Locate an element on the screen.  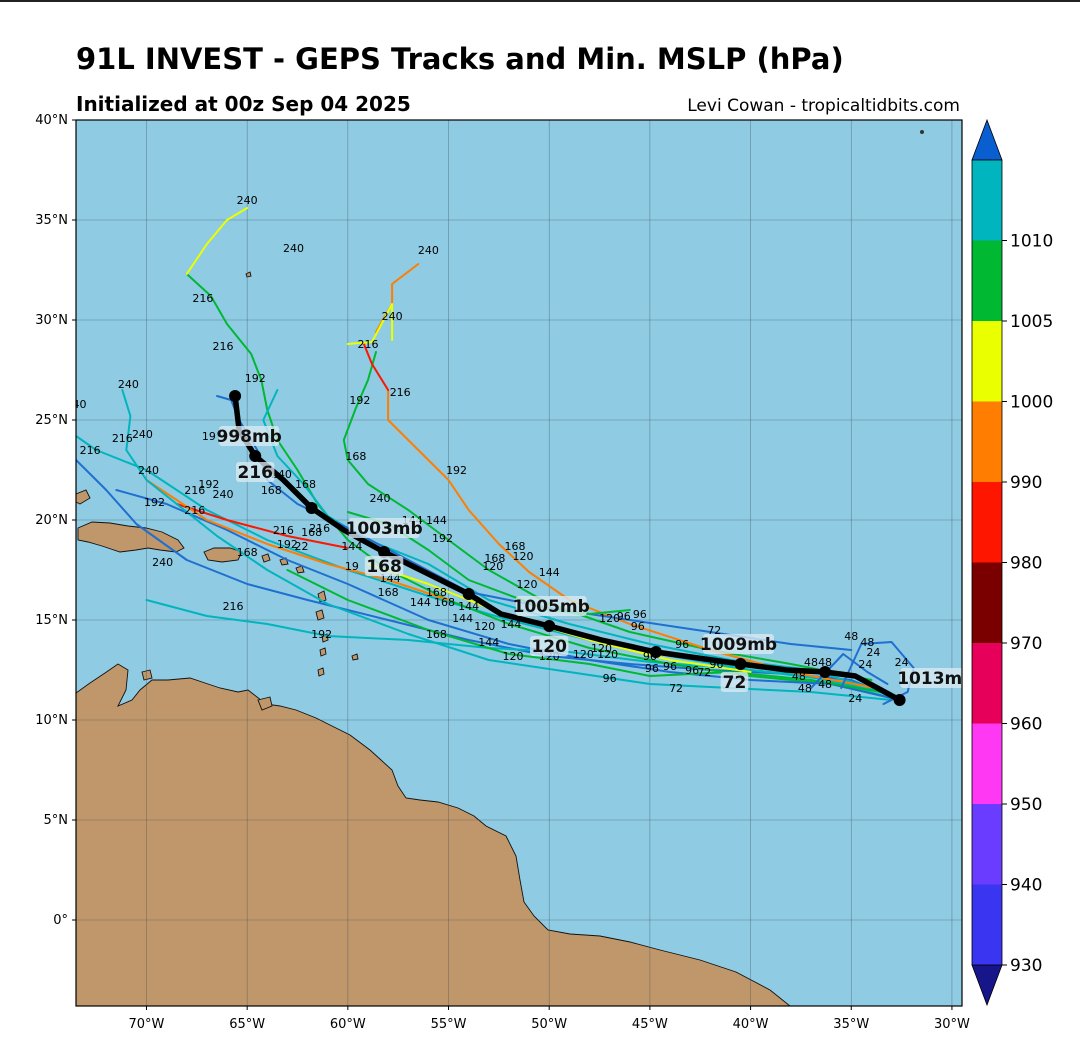
mean-track-label: 1005mb is located at coordinates (551, 606).